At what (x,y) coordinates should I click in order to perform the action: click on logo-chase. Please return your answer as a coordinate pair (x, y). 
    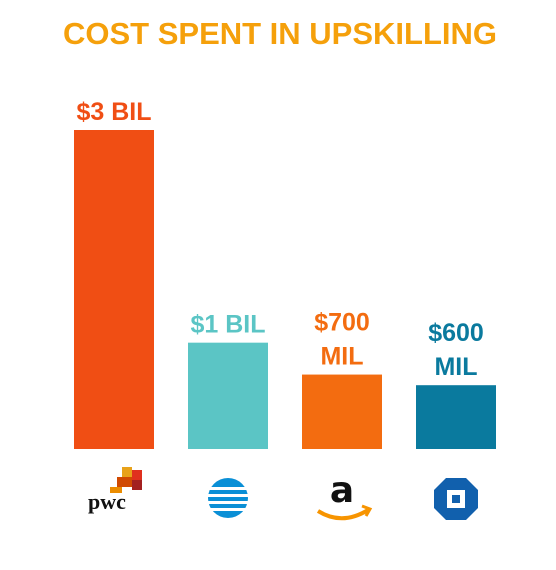
    Looking at the image, I should click on (456, 499).